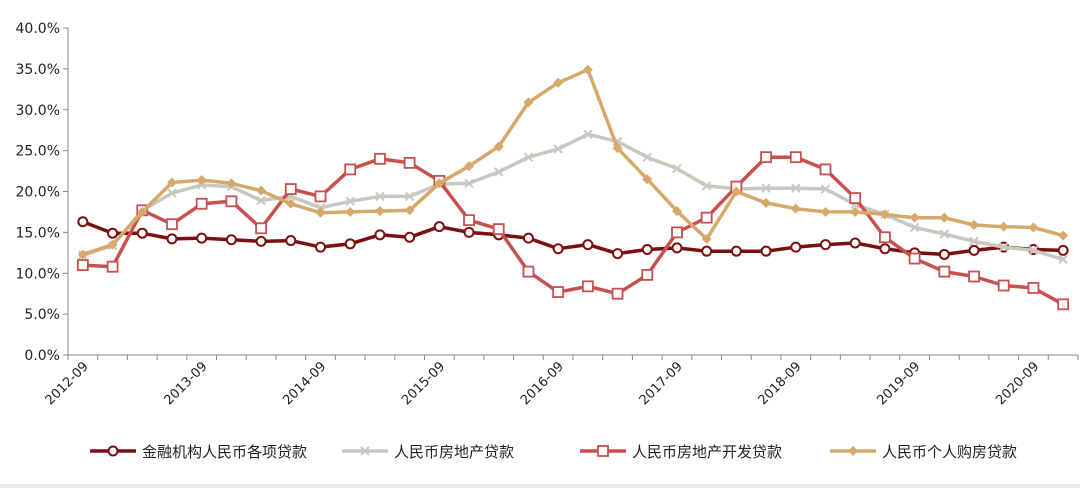 The image size is (1080, 492). What do you see at coordinates (38, 111) in the screenshot?
I see `y-tick-label: 30.0%` at bounding box center [38, 111].